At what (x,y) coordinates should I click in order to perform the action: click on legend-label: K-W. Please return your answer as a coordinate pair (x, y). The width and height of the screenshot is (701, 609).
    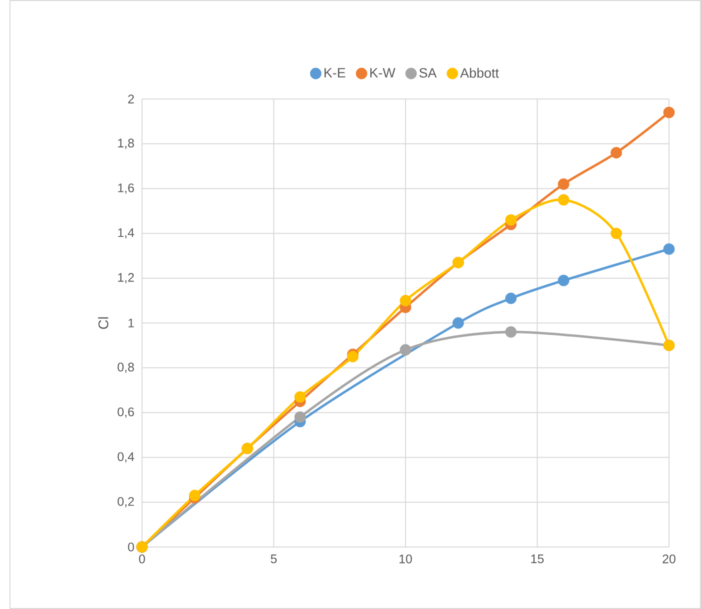
    Looking at the image, I should click on (383, 73).